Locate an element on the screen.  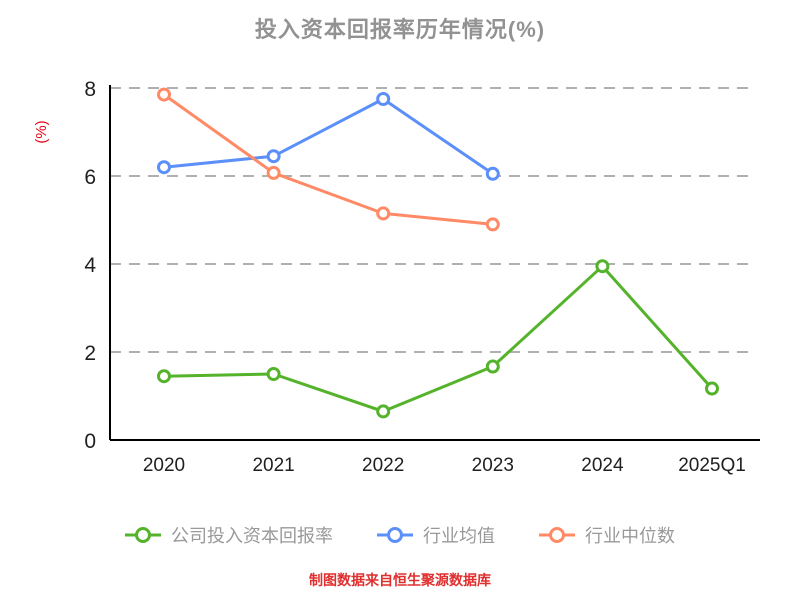
legend-label: 公司投入资本回报率 is located at coordinates (252, 536).